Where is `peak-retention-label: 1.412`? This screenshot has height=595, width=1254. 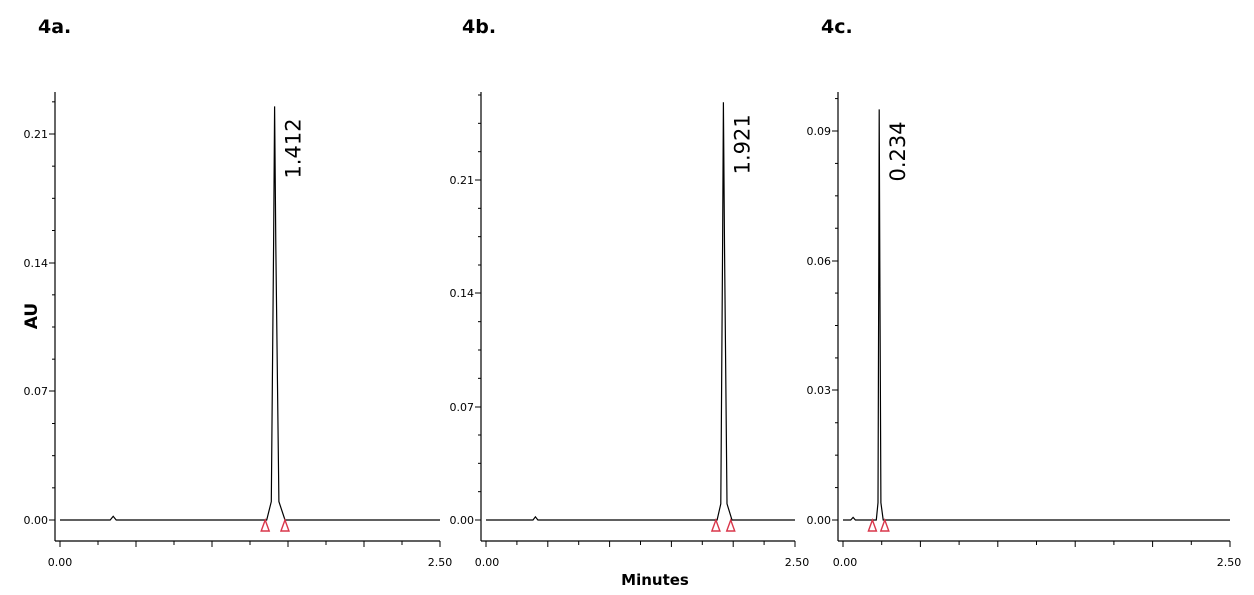
peak-retention-label: 1.412 is located at coordinates (294, 148).